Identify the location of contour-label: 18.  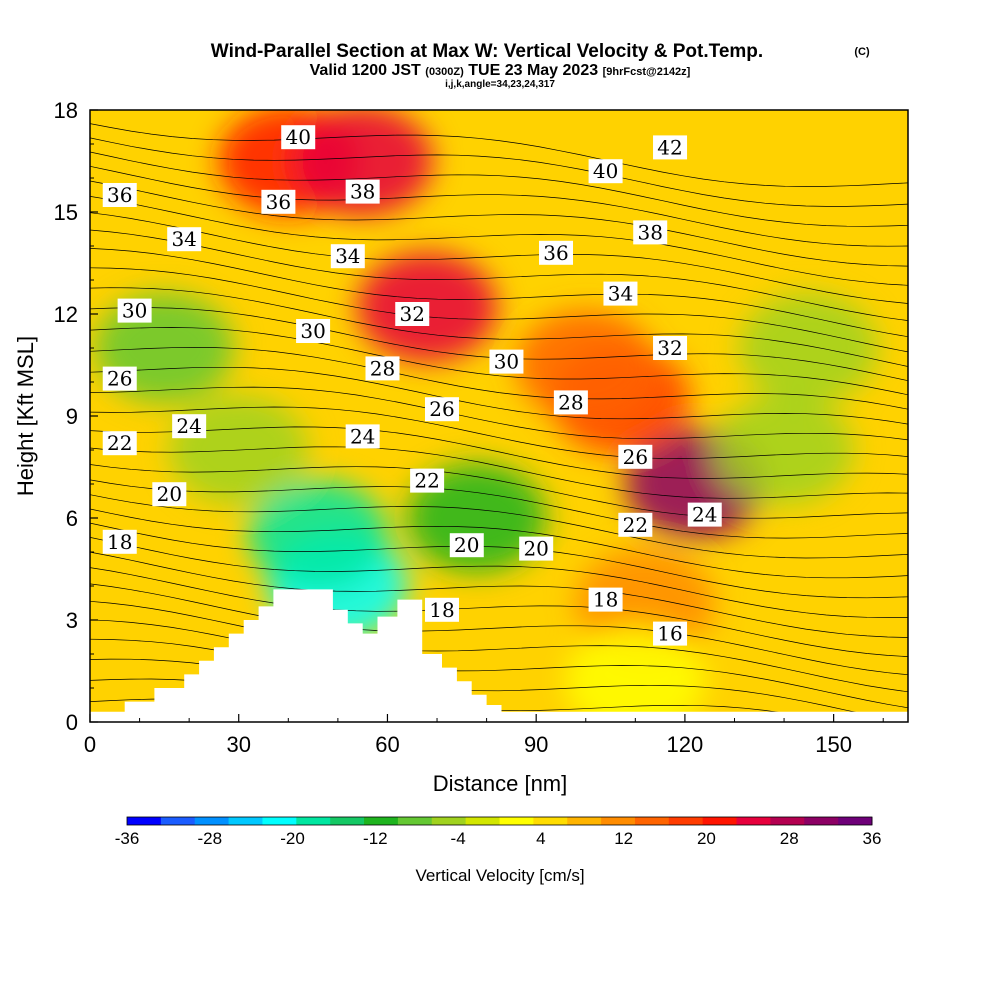
(441, 609).